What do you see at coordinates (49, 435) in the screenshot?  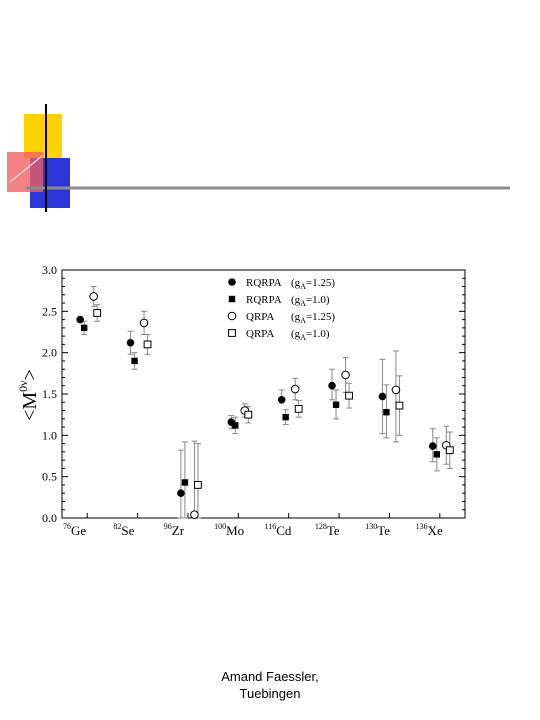 I see `y-tick-label: 1.0` at bounding box center [49, 435].